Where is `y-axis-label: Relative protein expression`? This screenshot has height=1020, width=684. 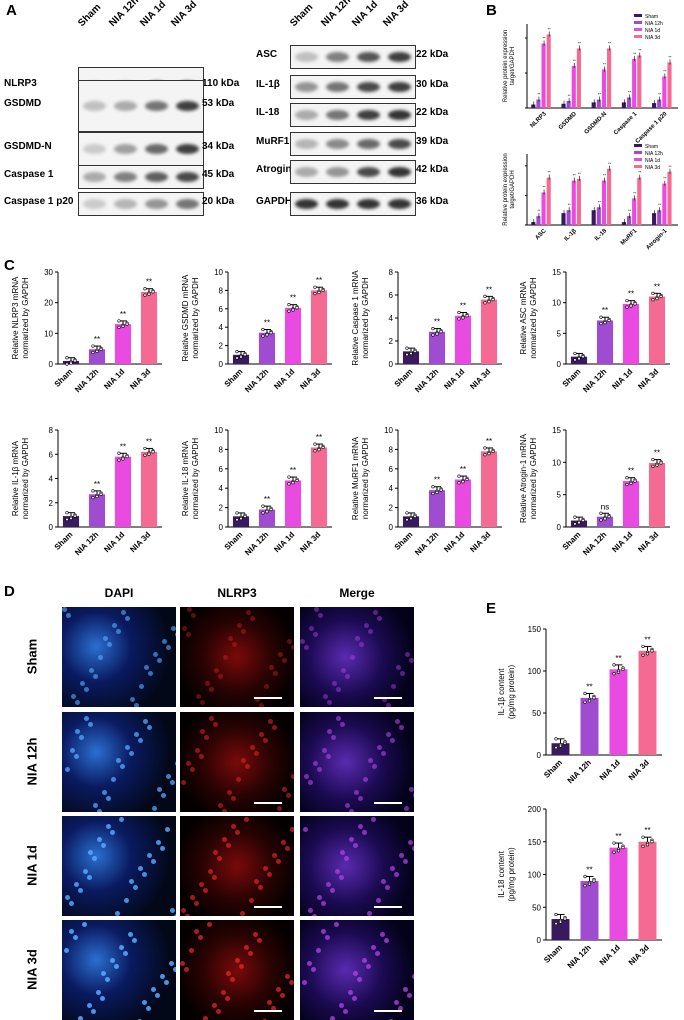
y-axis-label: Relative protein expression is located at coordinates (506, 66).